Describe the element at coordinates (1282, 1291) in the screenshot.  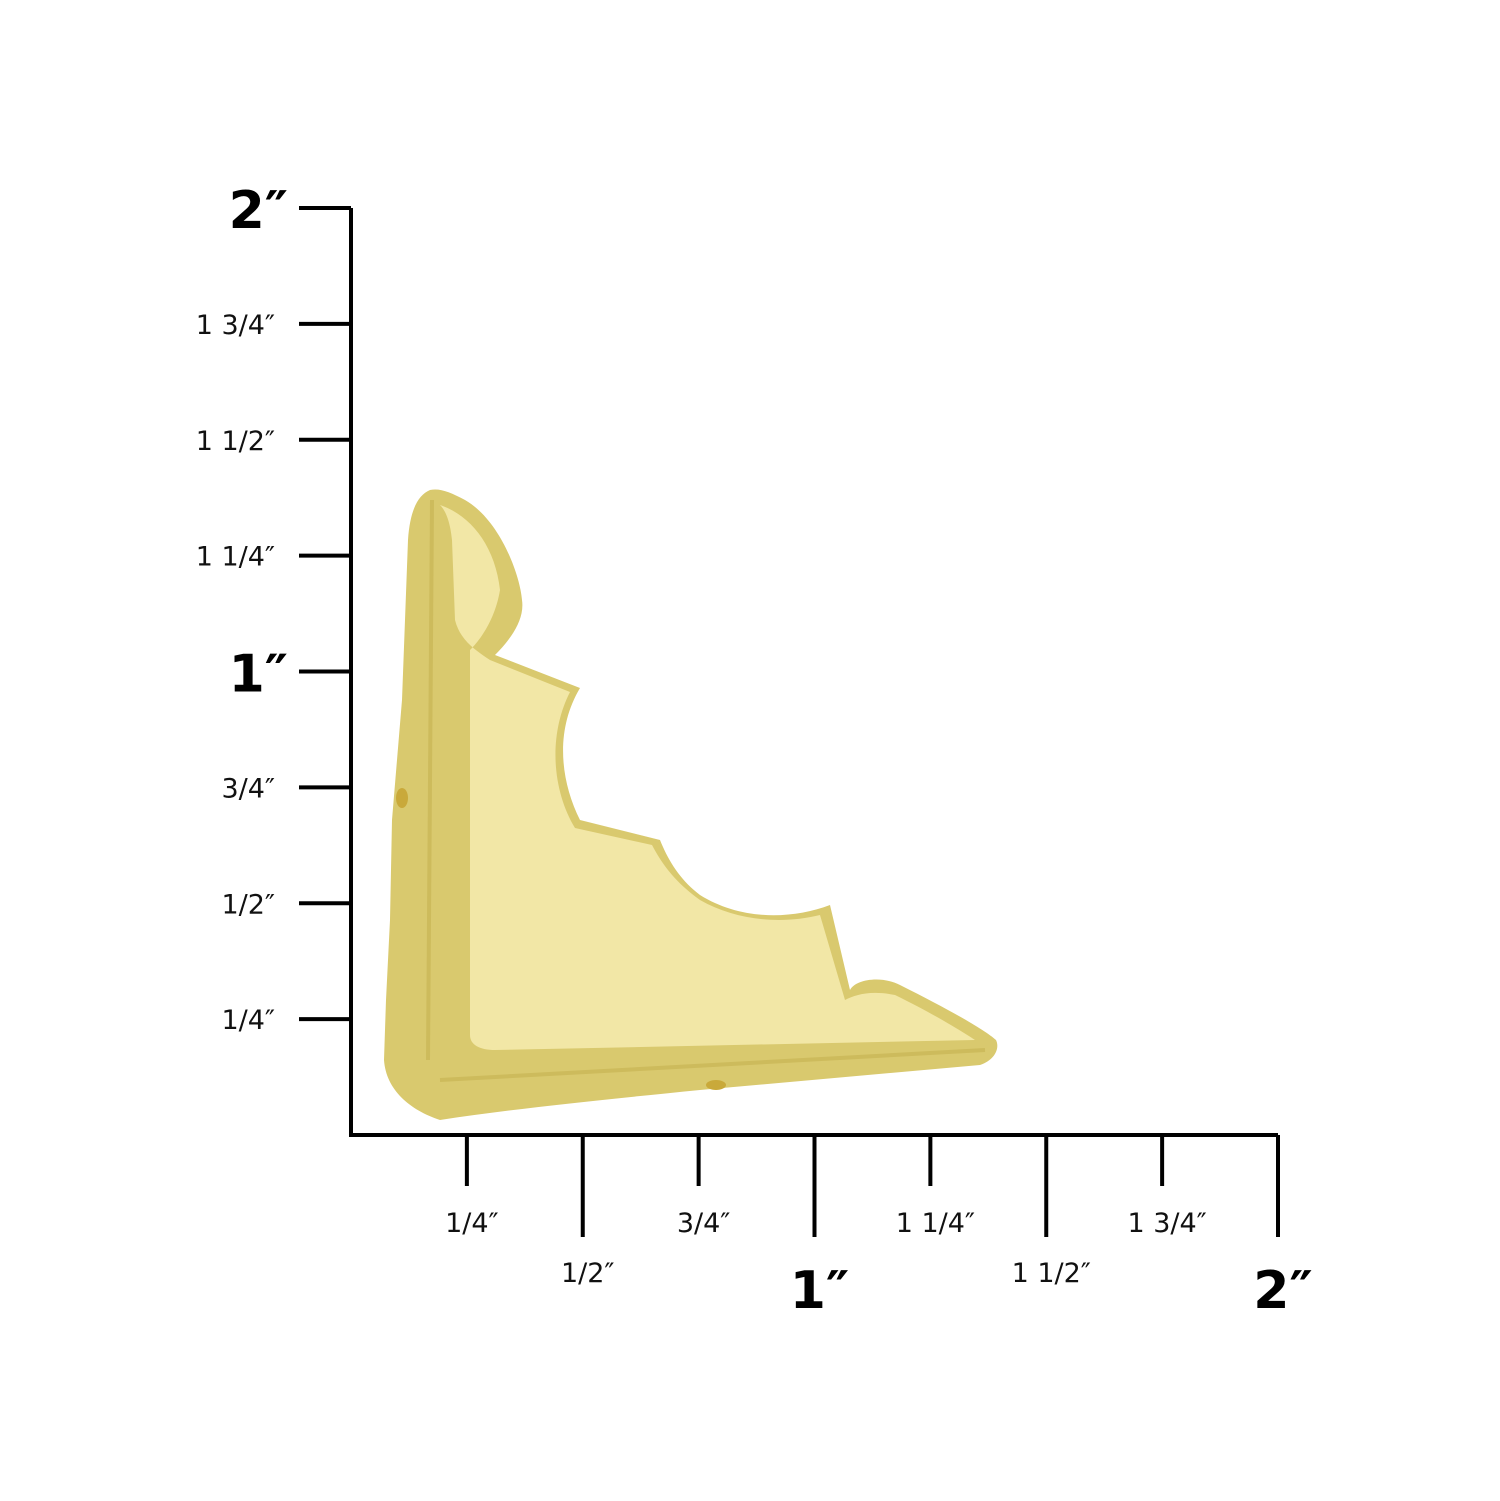
I see `horizontal-tick-label: 2″` at that location.